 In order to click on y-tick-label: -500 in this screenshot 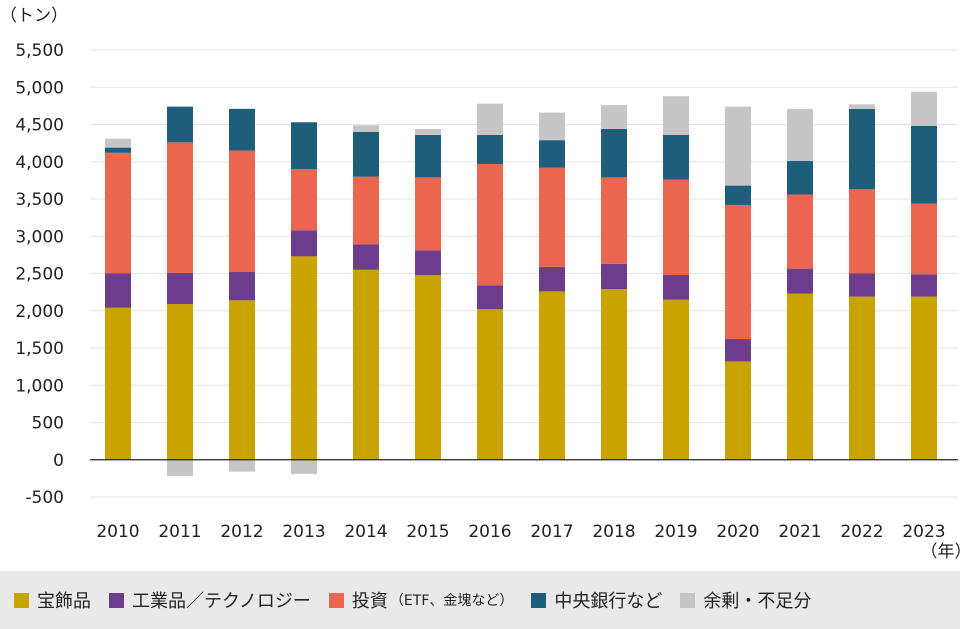, I will do `click(44, 498)`.